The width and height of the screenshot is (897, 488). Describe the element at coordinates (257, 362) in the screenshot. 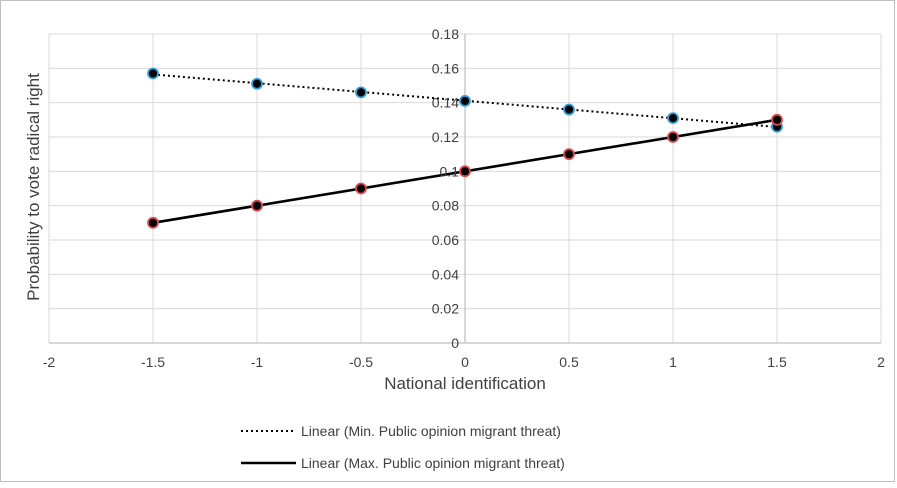

I see `x-tick-label: -1` at that location.